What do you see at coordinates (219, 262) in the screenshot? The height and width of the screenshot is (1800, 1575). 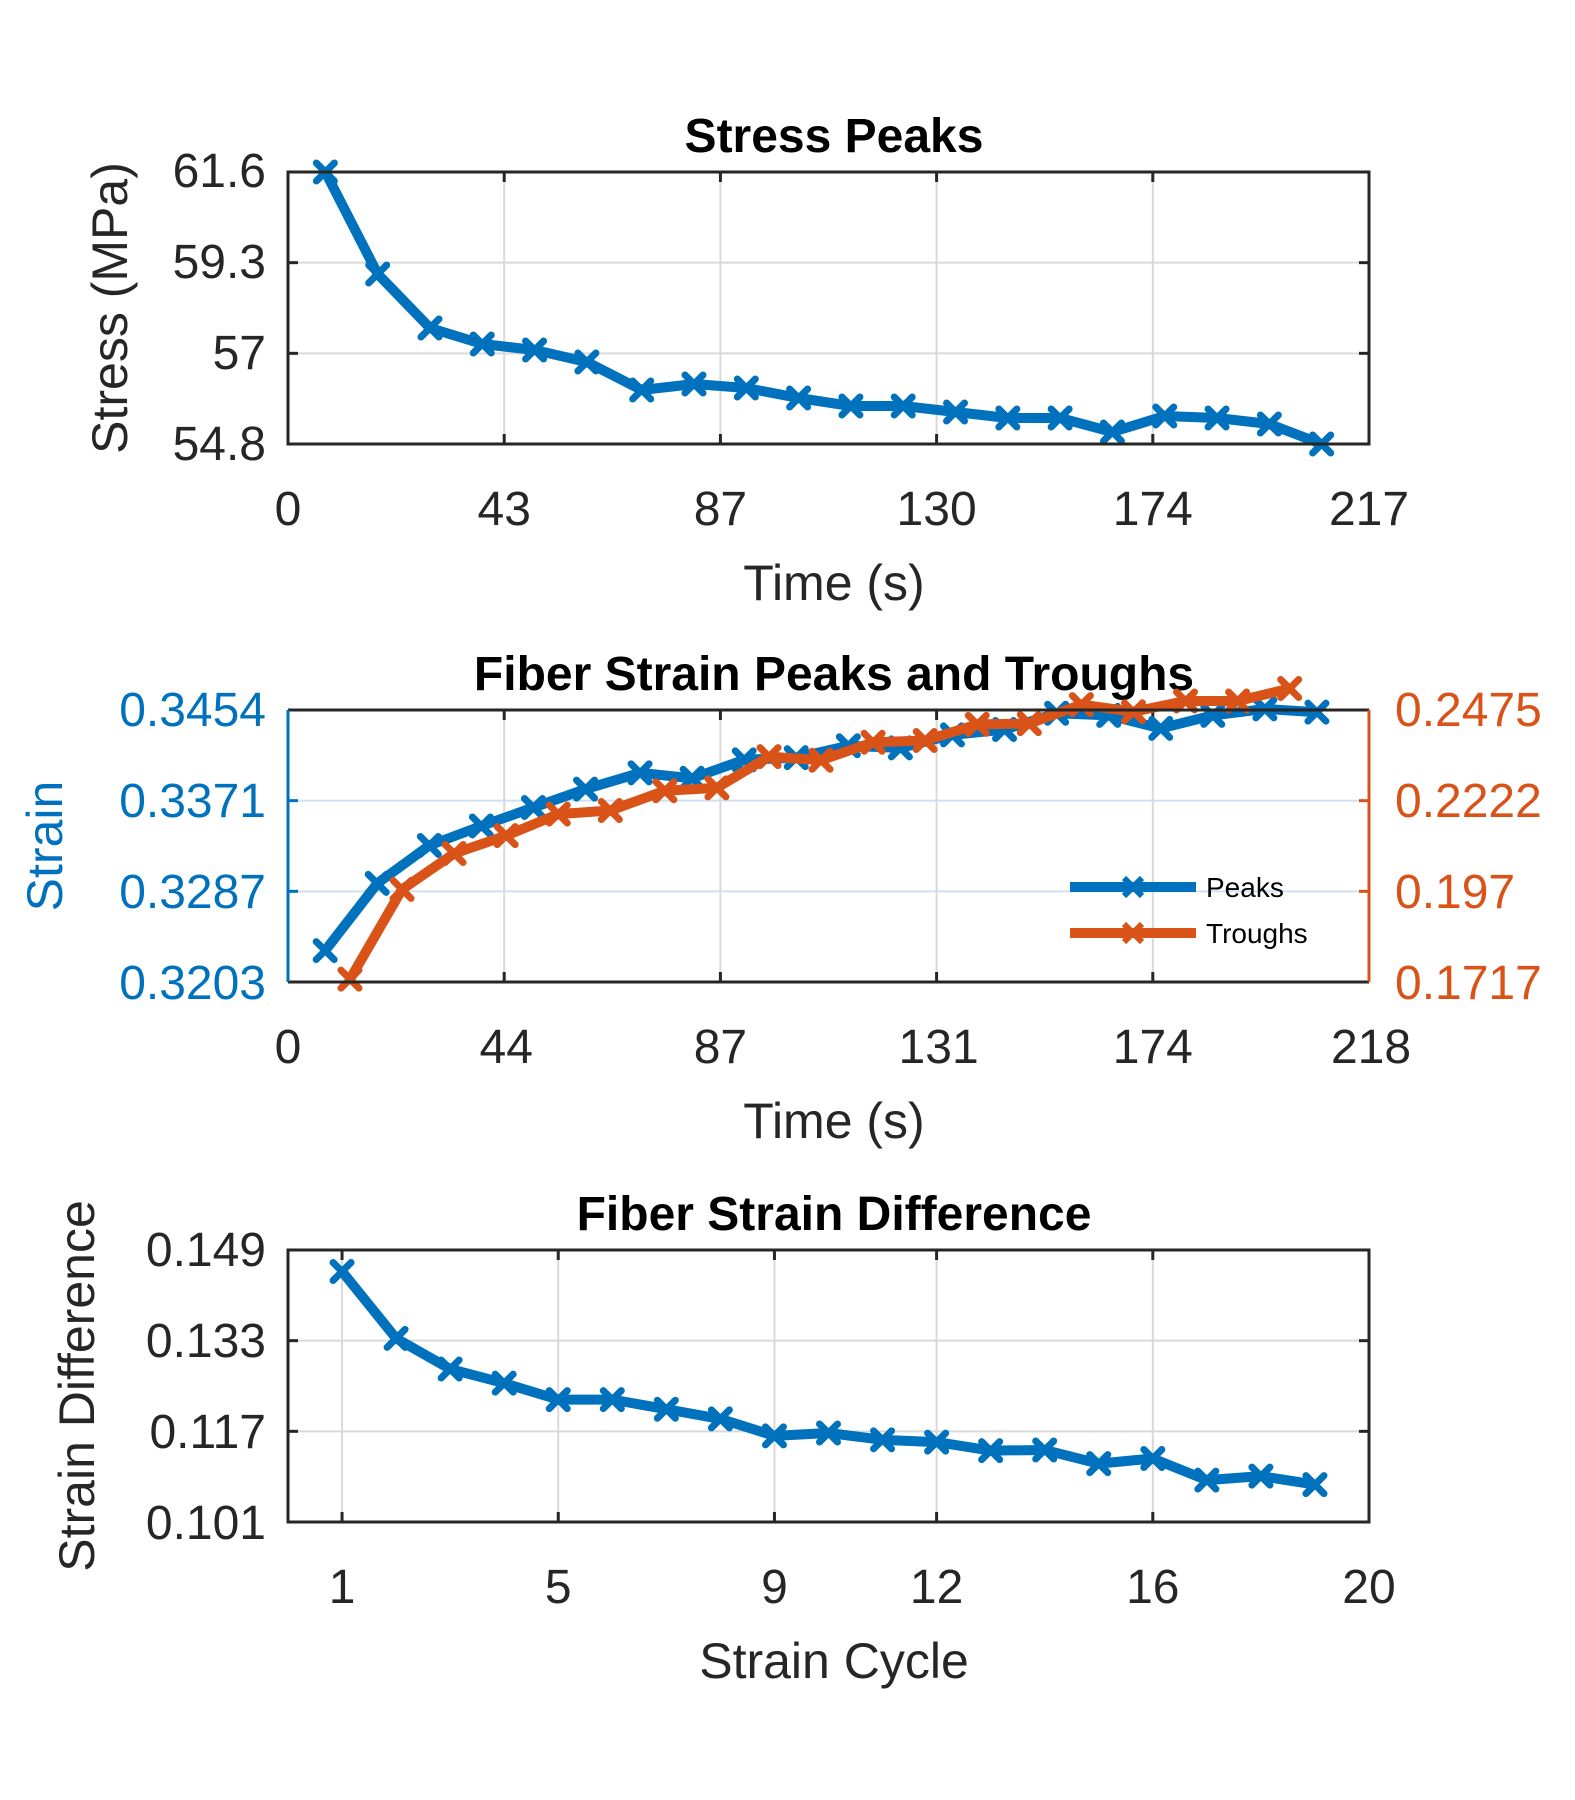 I see `y-tick-label: 59.3` at bounding box center [219, 262].